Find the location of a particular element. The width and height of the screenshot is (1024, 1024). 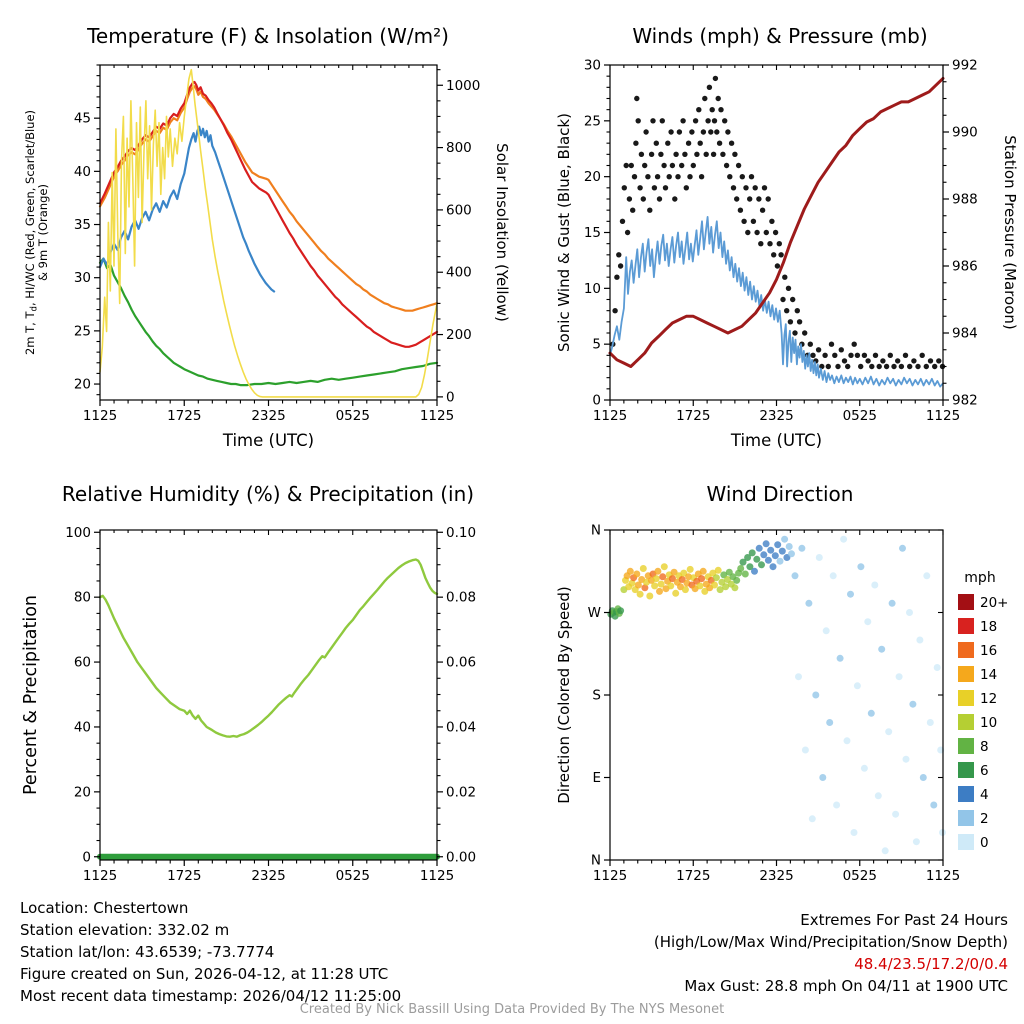

legend-label-12: 12 is located at coordinates (988, 699).